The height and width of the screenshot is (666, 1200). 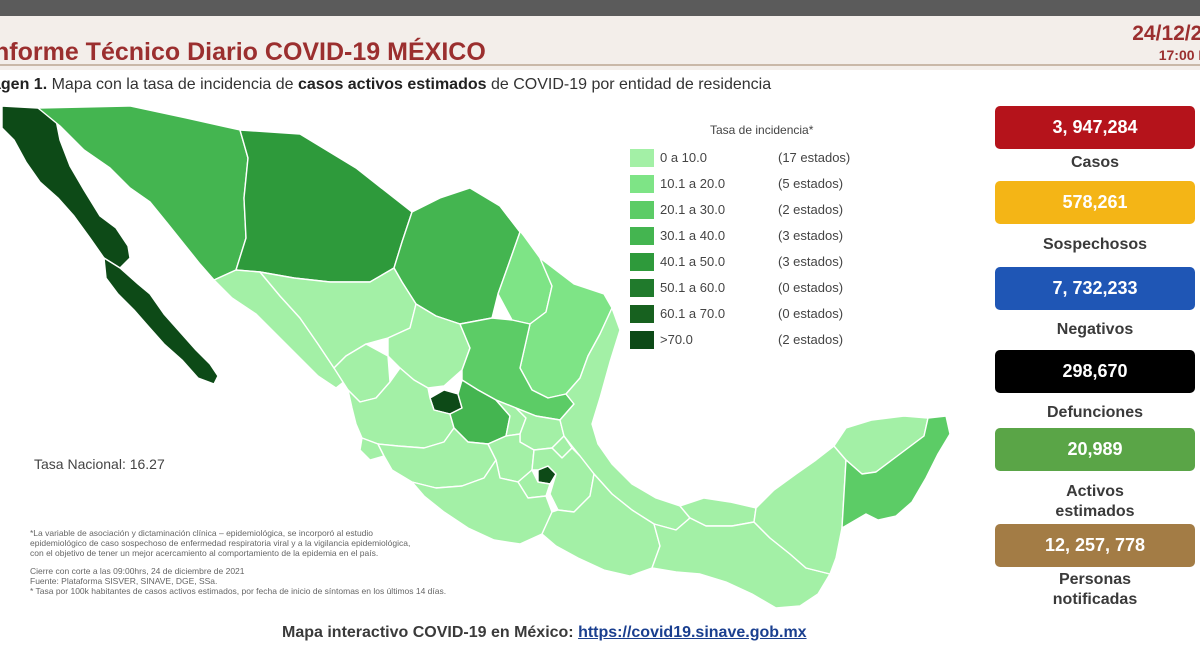 I want to click on window-top-bar, so click(x=600, y=8).